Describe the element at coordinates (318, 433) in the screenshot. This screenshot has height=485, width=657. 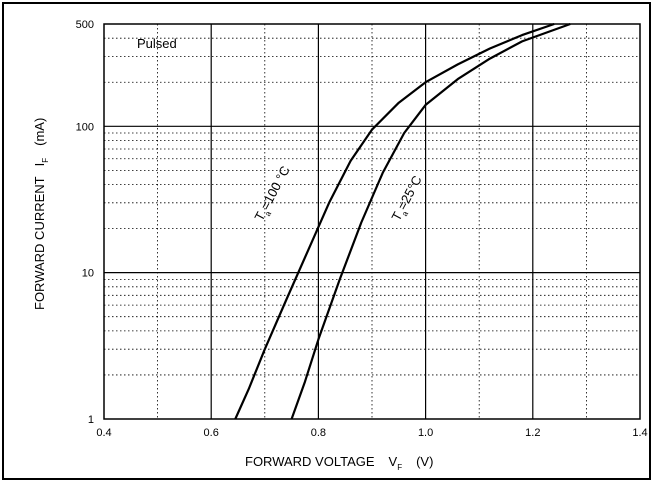
I see `x-tick-label: 0.8` at that location.